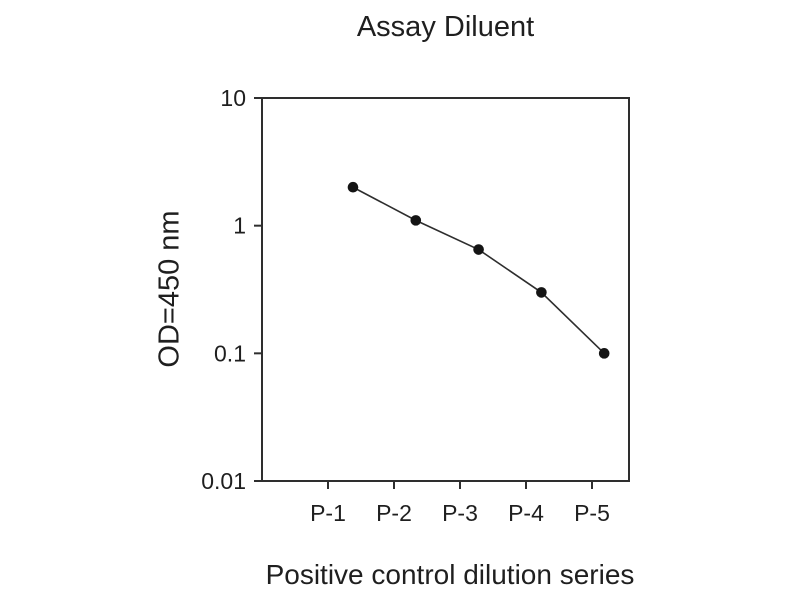 This screenshot has width=800, height=600. Describe the element at coordinates (239, 226) in the screenshot. I see `y-tick-label: 1` at that location.